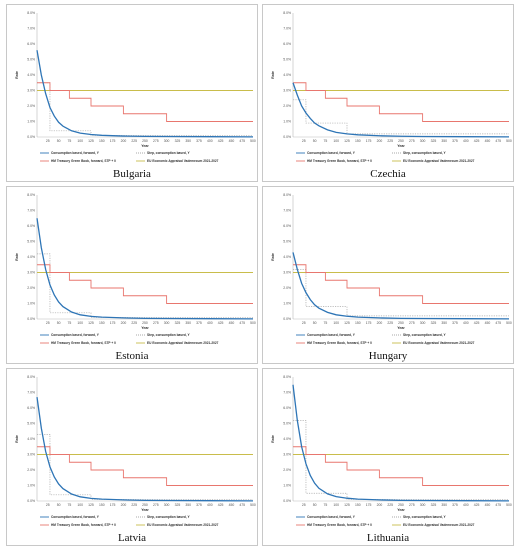  What do you see at coordinates (380, 505) in the screenshot?
I see `x-tick-label: 200` at bounding box center [380, 505].